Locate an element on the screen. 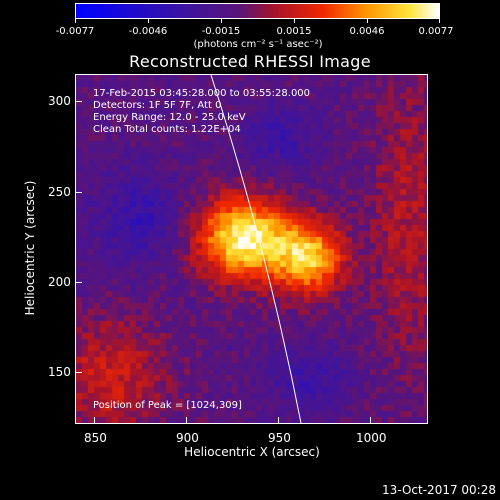  image-title: Reconstructed RHESSI Image is located at coordinates (250, 61).